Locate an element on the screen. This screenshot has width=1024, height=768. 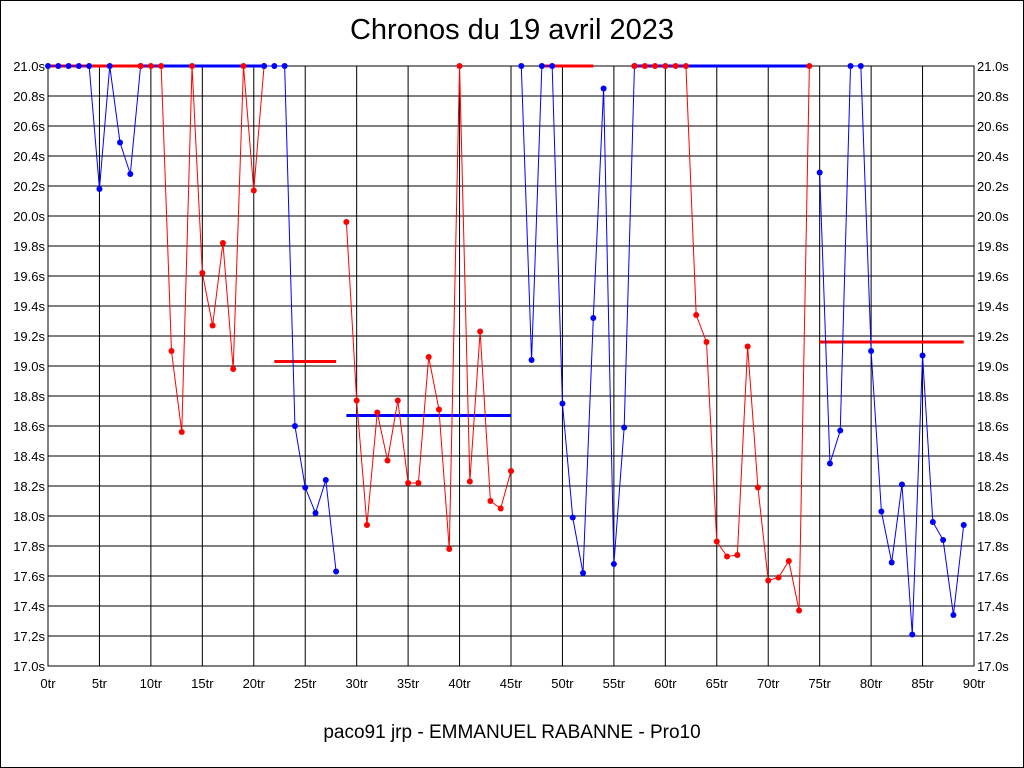
x-tick-label: 90tr is located at coordinates (974, 683).